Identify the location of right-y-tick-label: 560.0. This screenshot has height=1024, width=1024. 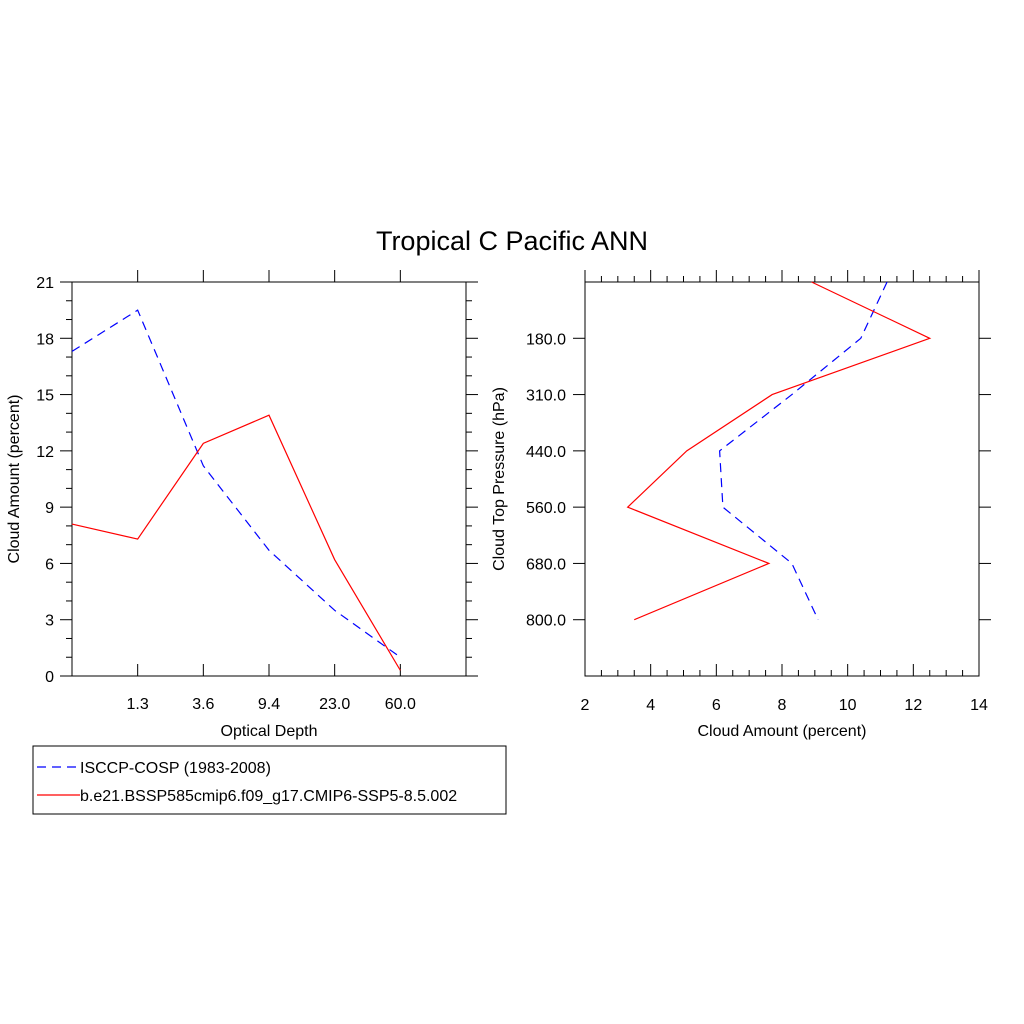
(546, 508).